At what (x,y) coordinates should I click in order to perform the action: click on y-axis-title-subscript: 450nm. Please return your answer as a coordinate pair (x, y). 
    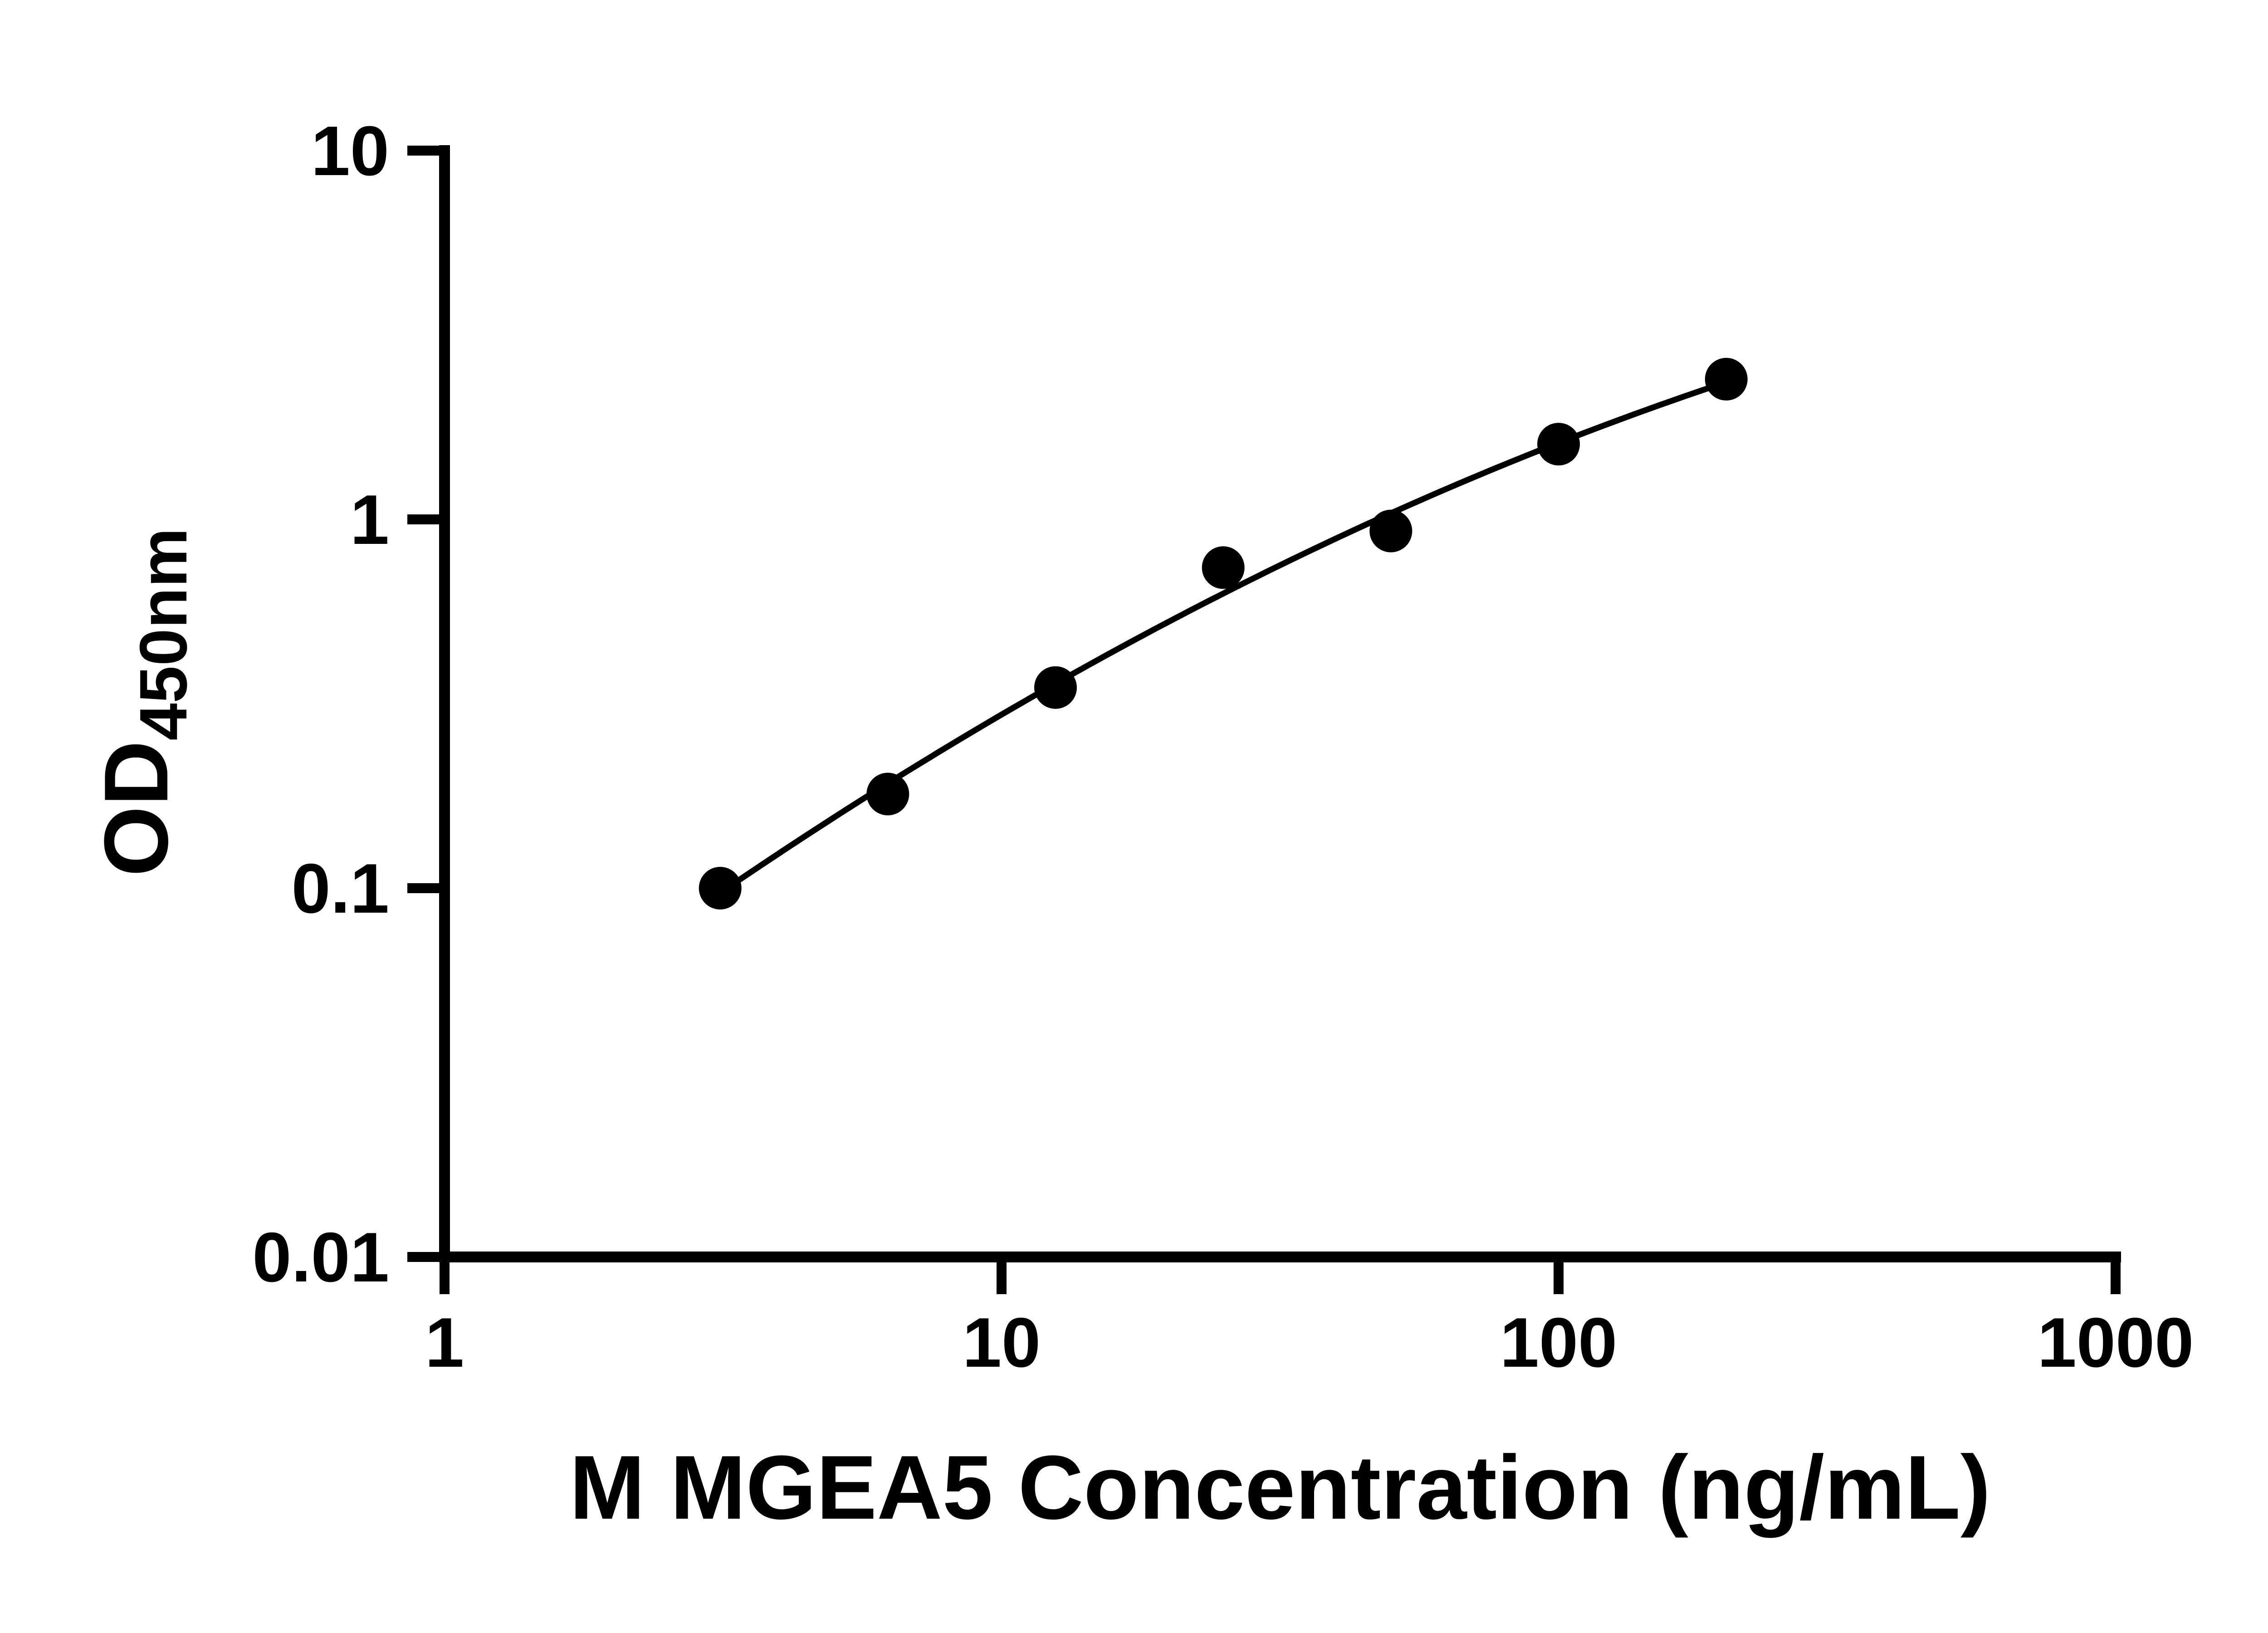
    Looking at the image, I should click on (164, 634).